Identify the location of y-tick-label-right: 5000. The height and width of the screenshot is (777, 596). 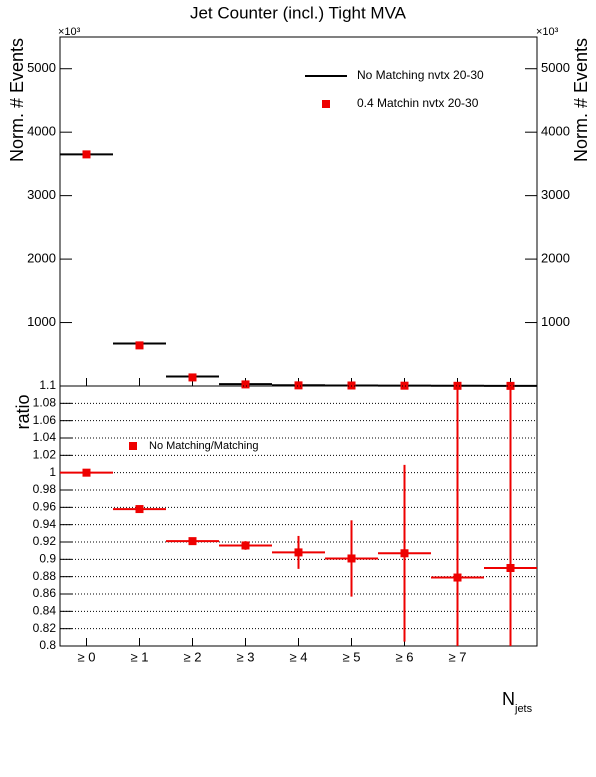
(555, 67).